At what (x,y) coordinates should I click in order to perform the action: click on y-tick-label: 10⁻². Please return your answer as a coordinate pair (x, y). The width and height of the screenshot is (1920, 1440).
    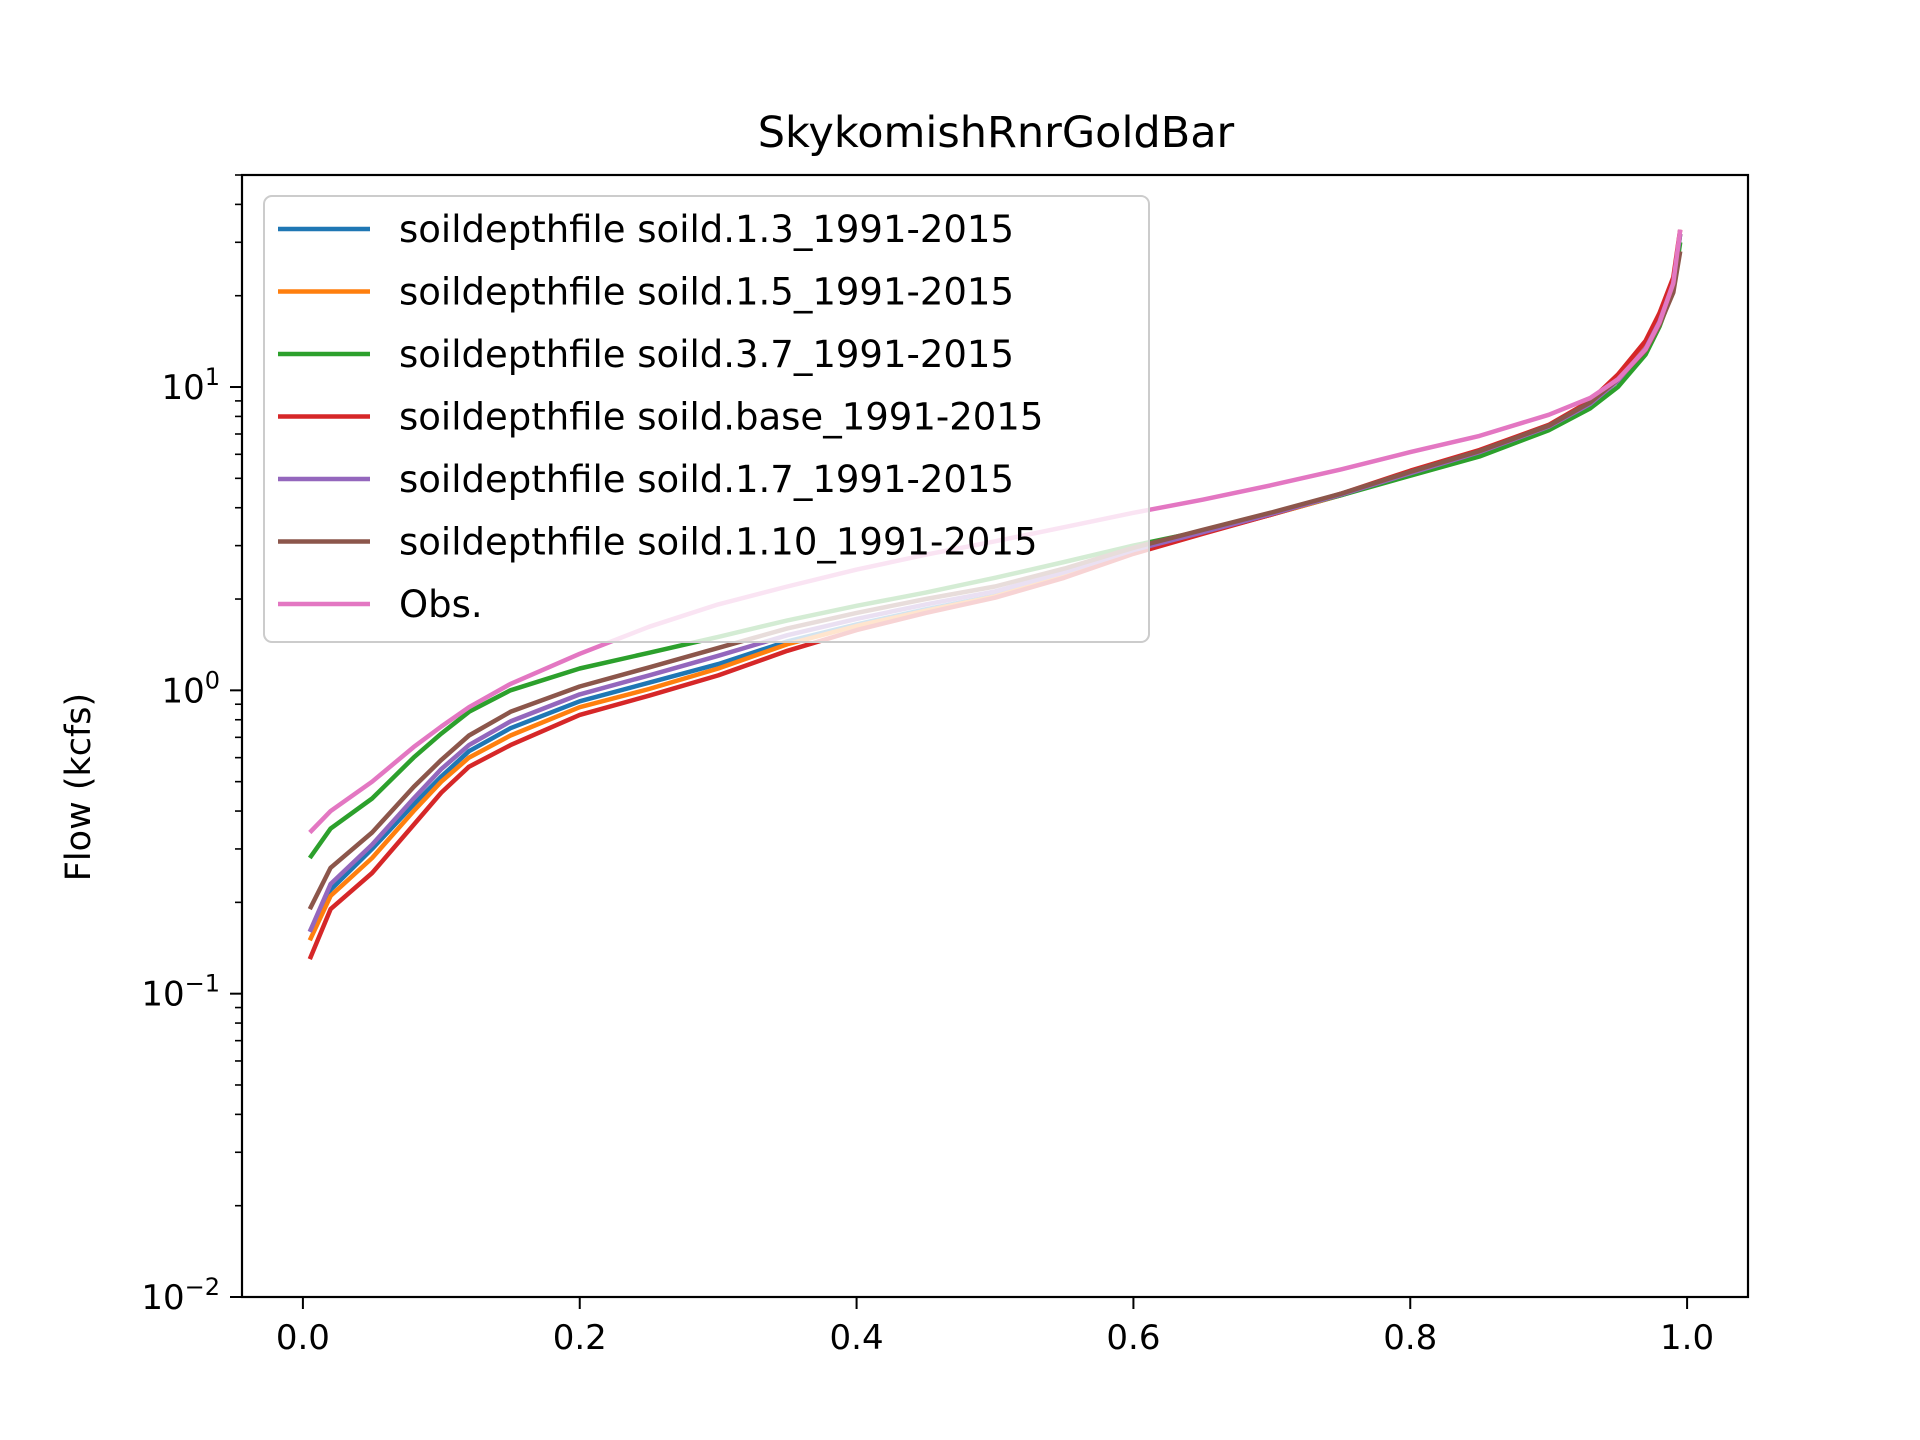
    Looking at the image, I should click on (180, 1295).